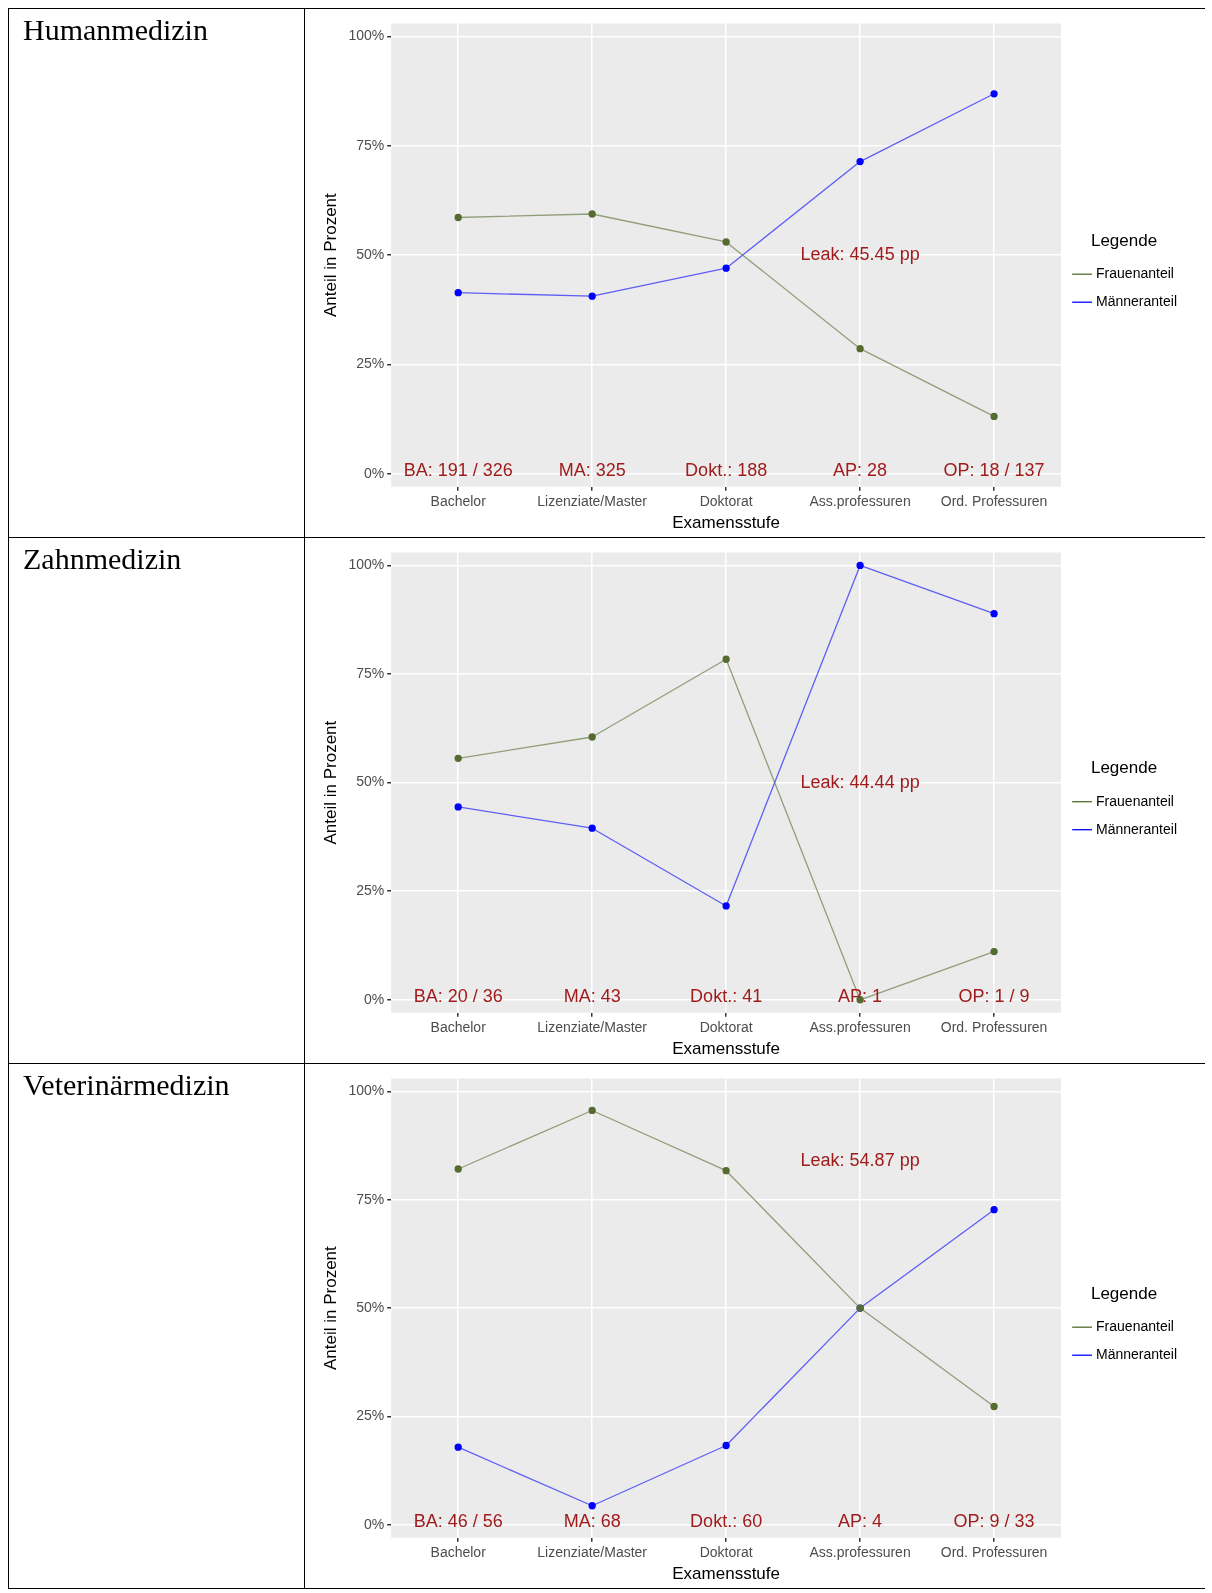 This screenshot has height=1593, width=1212. What do you see at coordinates (458, 995) in the screenshot?
I see `annotation: BA: 20 / 36` at bounding box center [458, 995].